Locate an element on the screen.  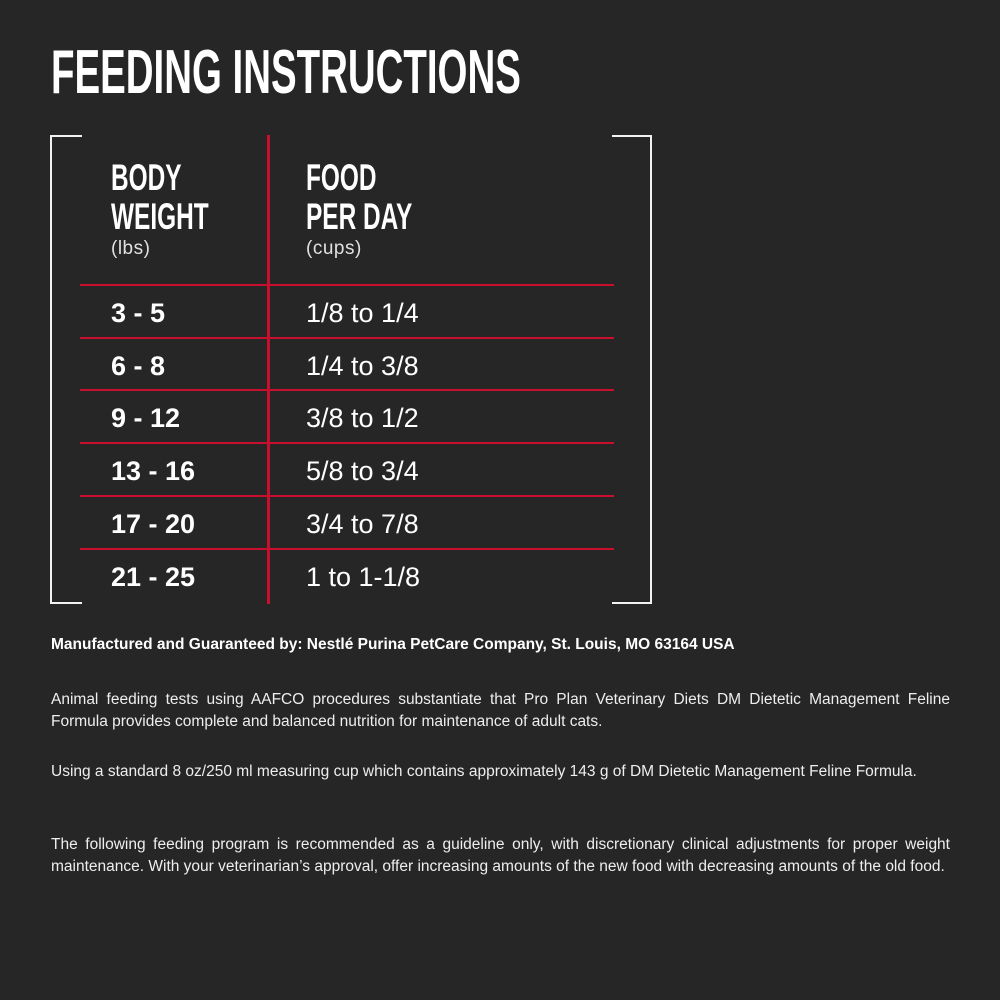
right-bracket is located at coordinates (632, 369).